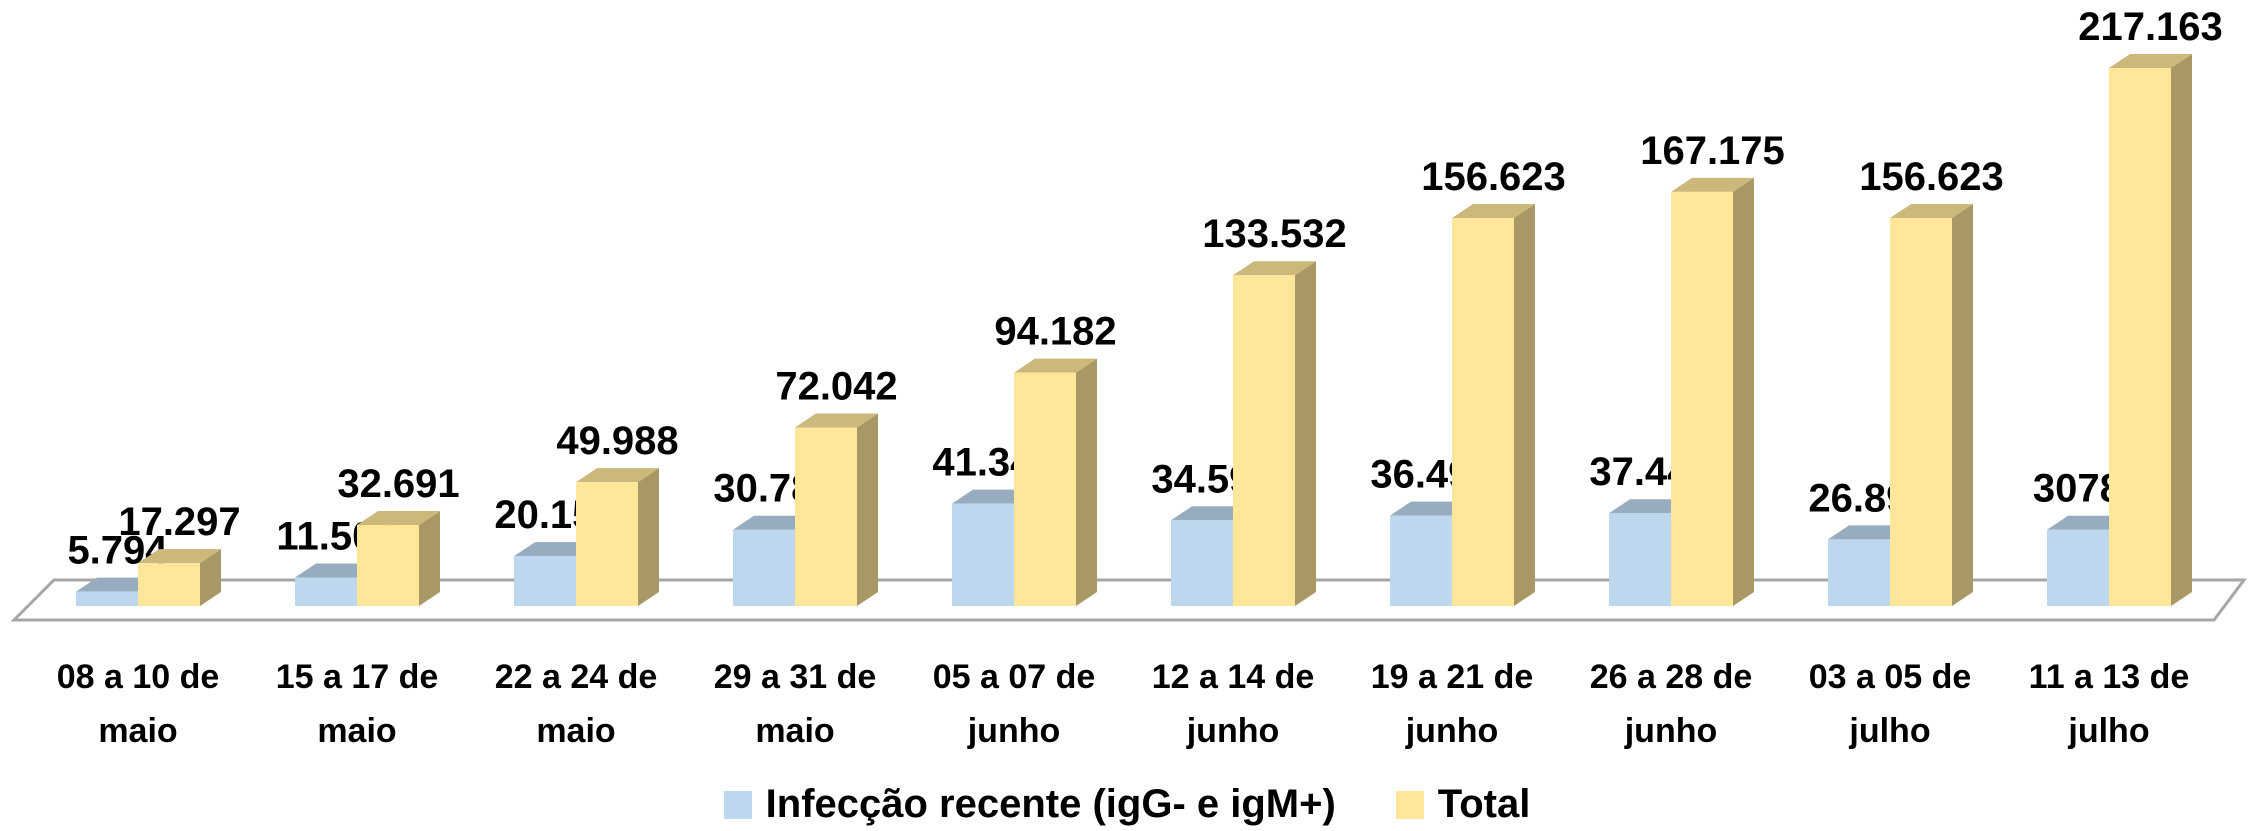 This screenshot has width=2254, height=831. I want to click on legend-item: Total, so click(1463, 804).